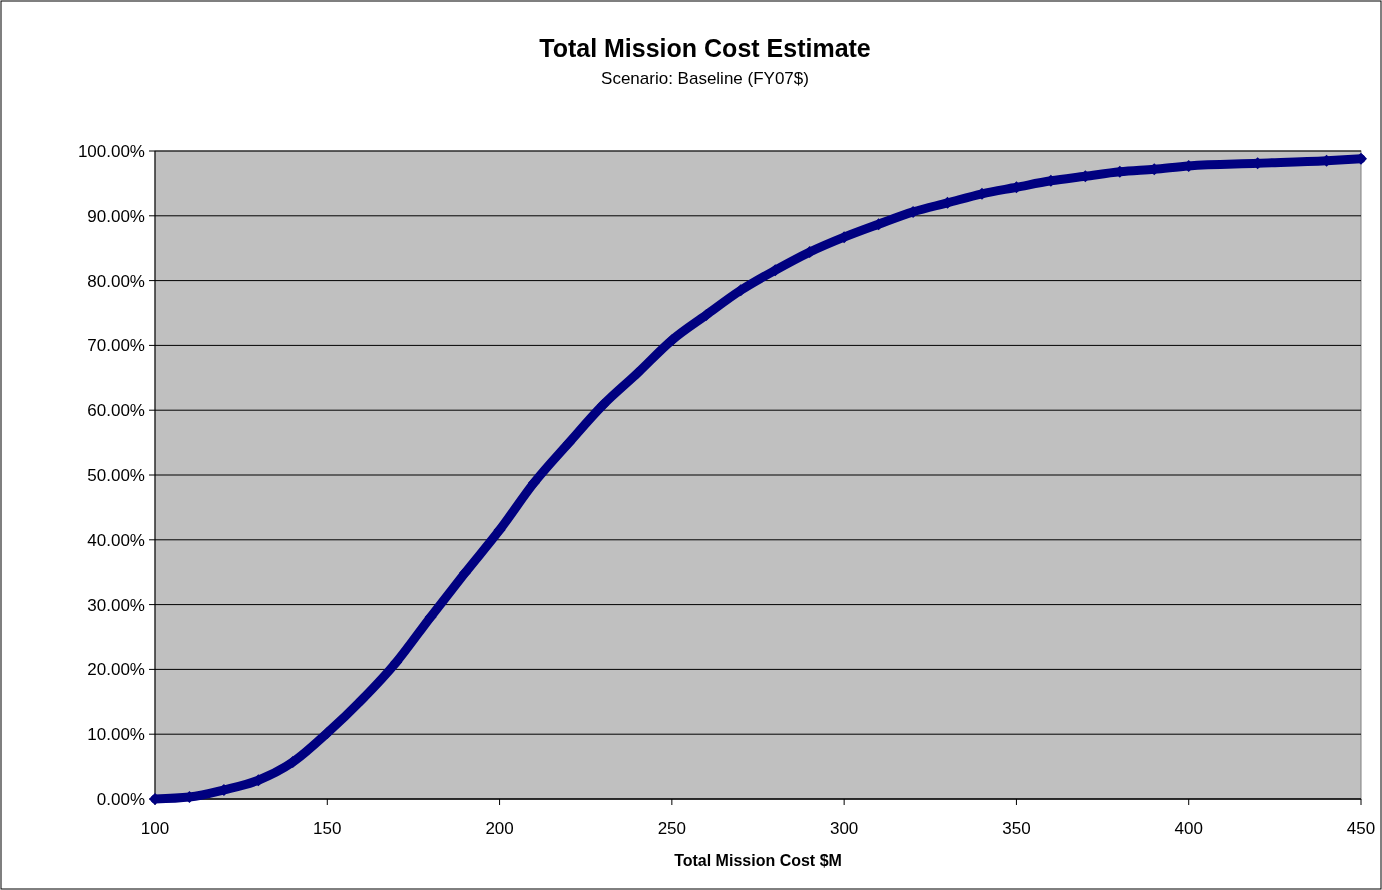 The height and width of the screenshot is (890, 1382). Describe the element at coordinates (116, 540) in the screenshot. I see `y-tick-label: 40.00%` at that location.